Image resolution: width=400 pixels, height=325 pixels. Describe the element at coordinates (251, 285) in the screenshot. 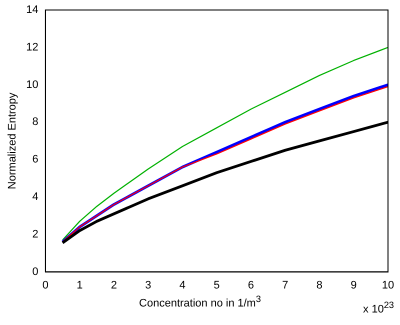

I see `x-tick-label: 6` at that location.